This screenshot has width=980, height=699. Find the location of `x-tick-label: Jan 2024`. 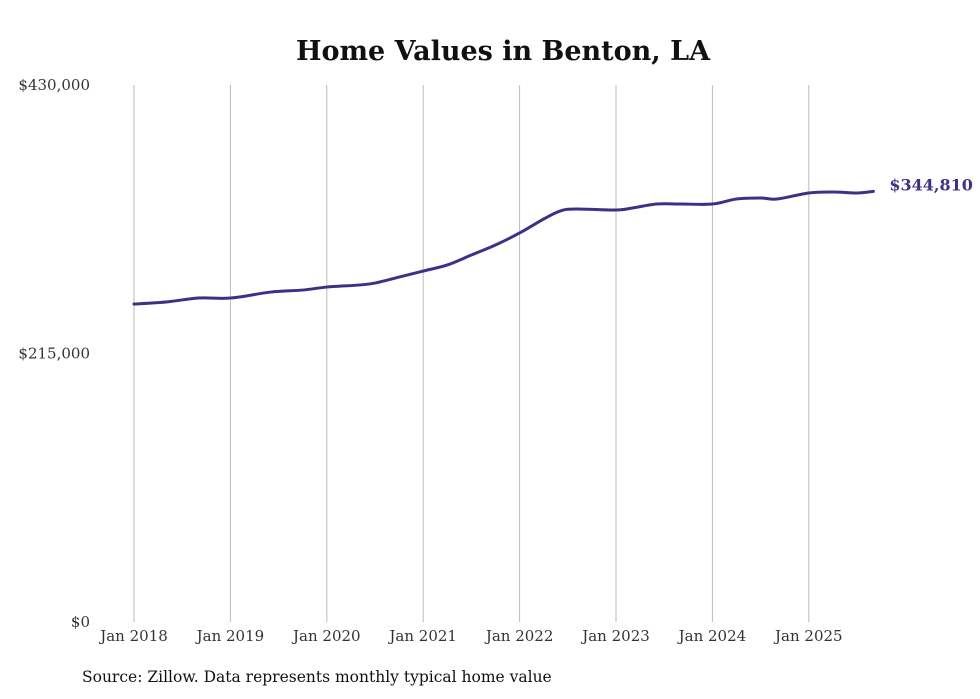

x-tick-label: Jan 2024 is located at coordinates (712, 636).